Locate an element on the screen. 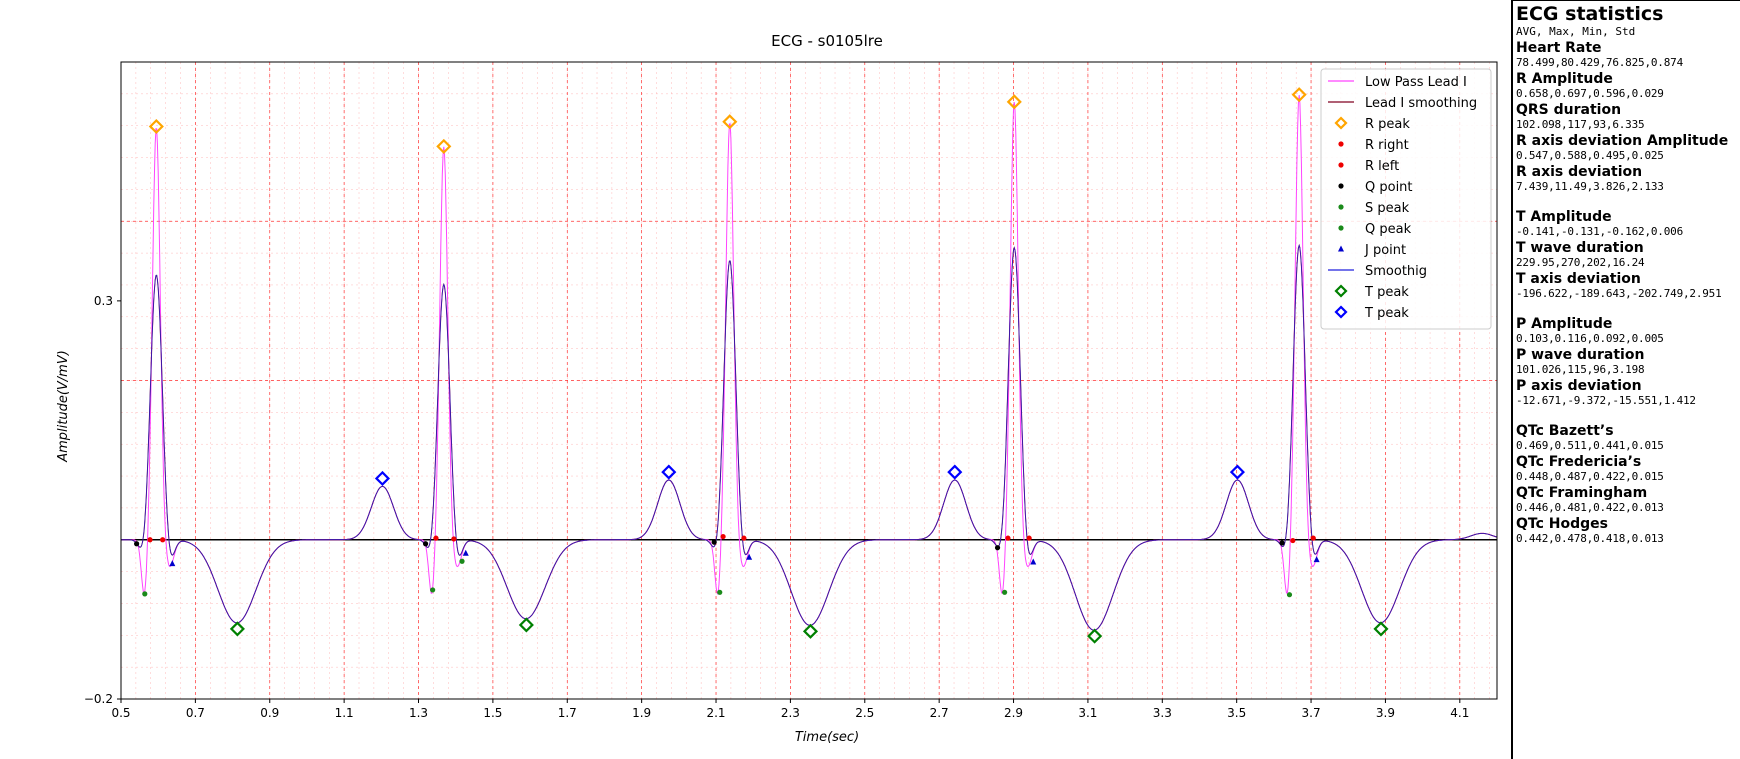 The height and width of the screenshot is (759, 1740). stat-value: 102.098,117,93,6.335 is located at coordinates (1580, 124).